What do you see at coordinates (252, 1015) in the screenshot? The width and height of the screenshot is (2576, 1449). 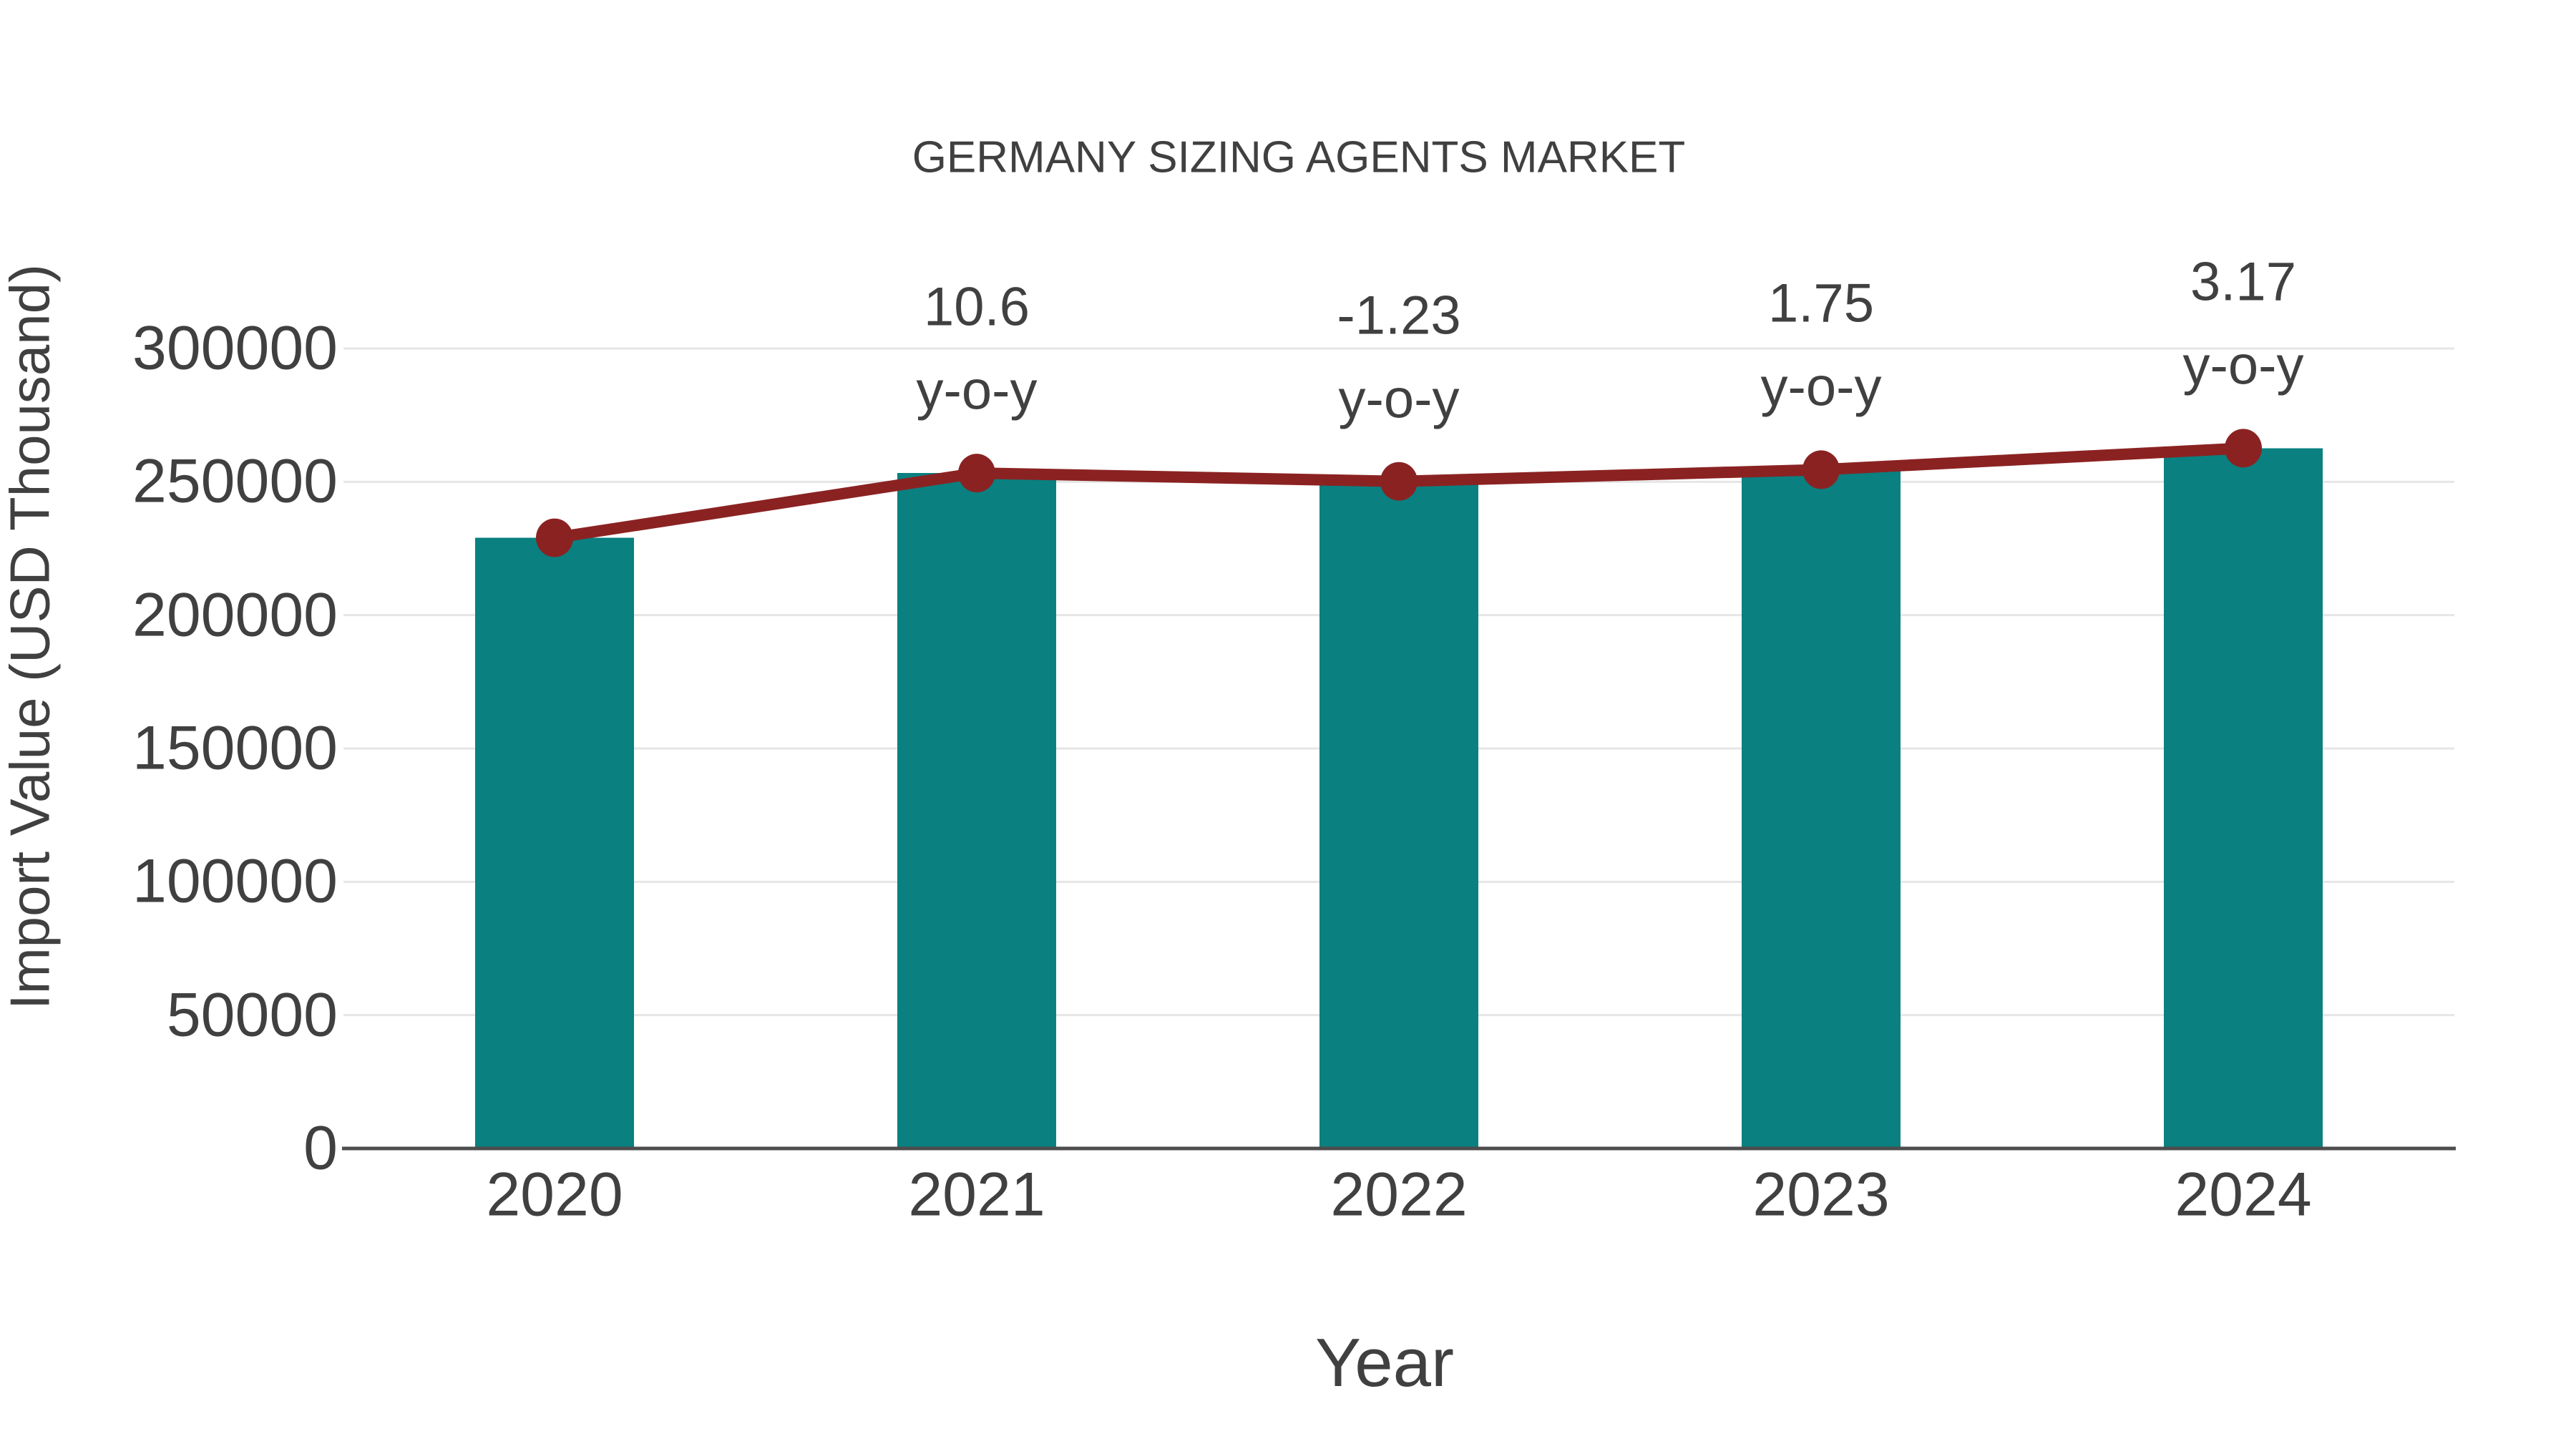 I see `y-tick-label-50000: 50000` at bounding box center [252, 1015].